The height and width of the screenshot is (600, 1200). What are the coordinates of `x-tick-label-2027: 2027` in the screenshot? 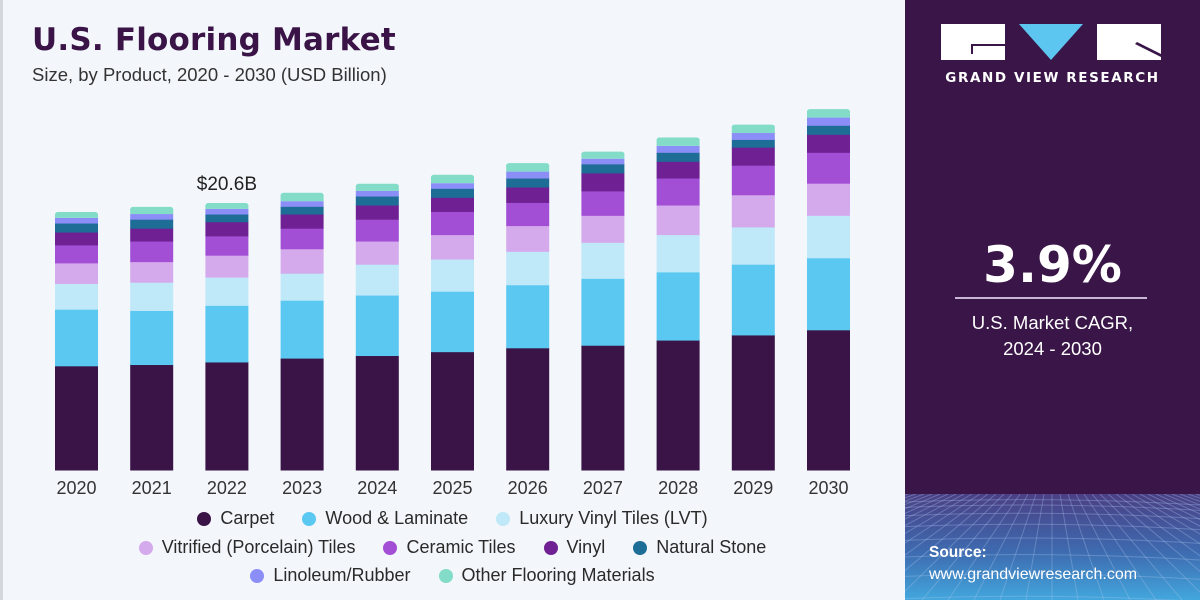 It's located at (603, 488).